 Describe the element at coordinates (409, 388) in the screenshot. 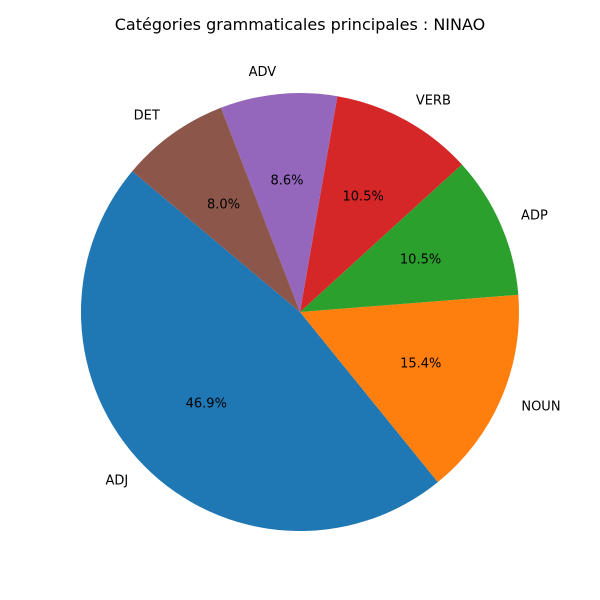

I see `pie-slice-noun` at that location.